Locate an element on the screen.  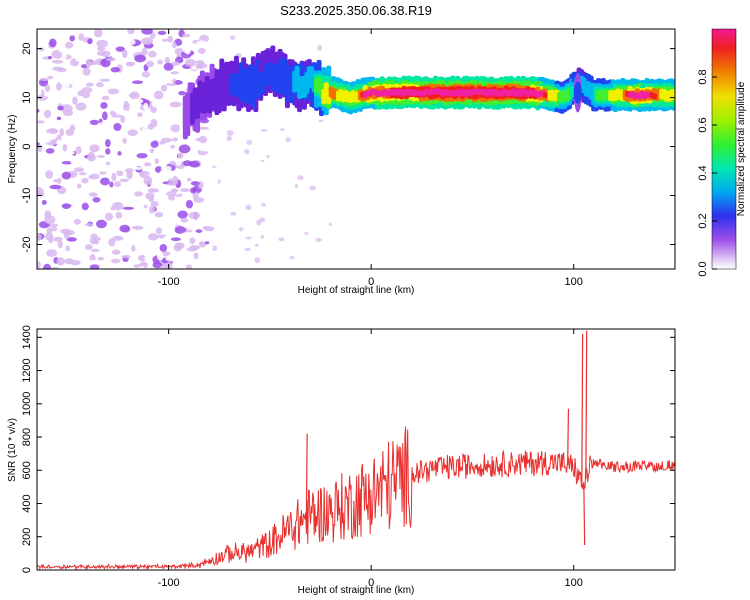
spectrogram-ylabel: Frequency (Hz) is located at coordinates (12, 149).